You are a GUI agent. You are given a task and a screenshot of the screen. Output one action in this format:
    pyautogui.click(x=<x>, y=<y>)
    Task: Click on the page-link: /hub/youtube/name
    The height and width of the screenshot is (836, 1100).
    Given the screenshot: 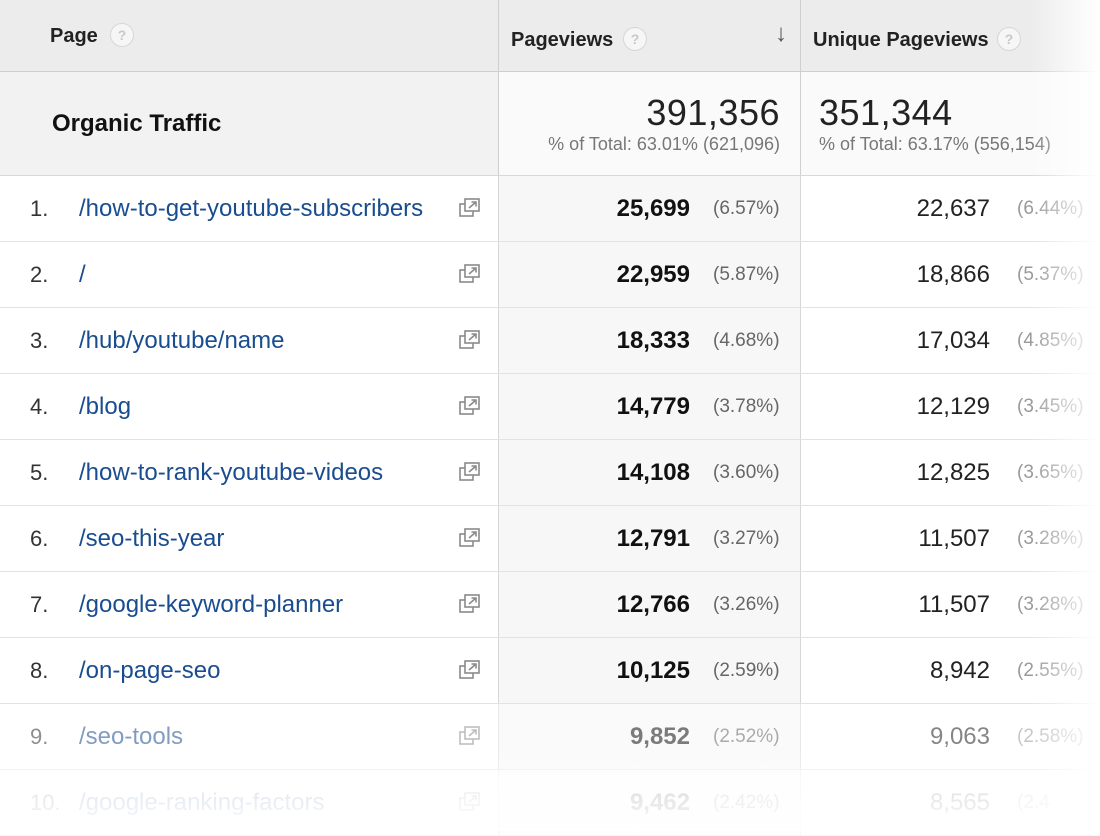 What is the action you would take?
    pyautogui.click(x=182, y=340)
    